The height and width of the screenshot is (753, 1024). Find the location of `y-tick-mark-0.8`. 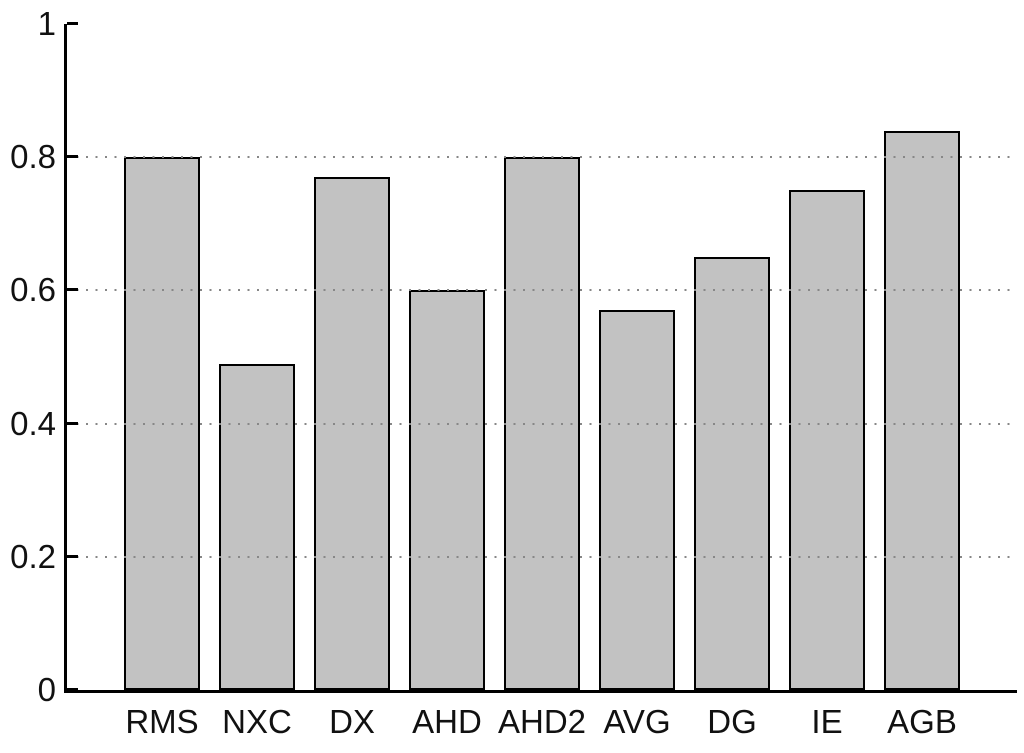

y-tick-mark-0.8 is located at coordinates (72, 156).